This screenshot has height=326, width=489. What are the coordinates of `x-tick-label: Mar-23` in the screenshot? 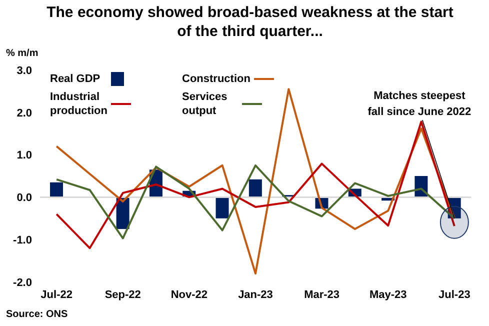 It's located at (322, 294).